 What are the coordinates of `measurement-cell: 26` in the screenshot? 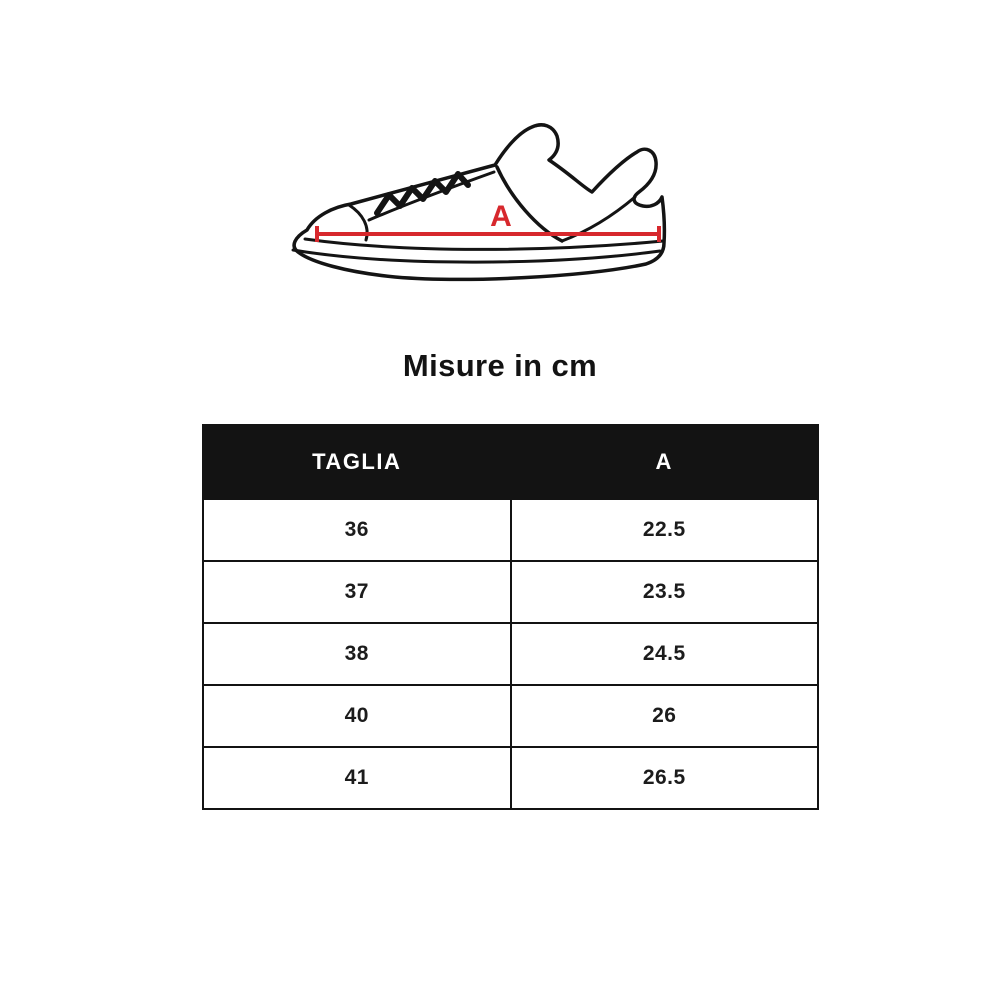 It's located at (664, 716).